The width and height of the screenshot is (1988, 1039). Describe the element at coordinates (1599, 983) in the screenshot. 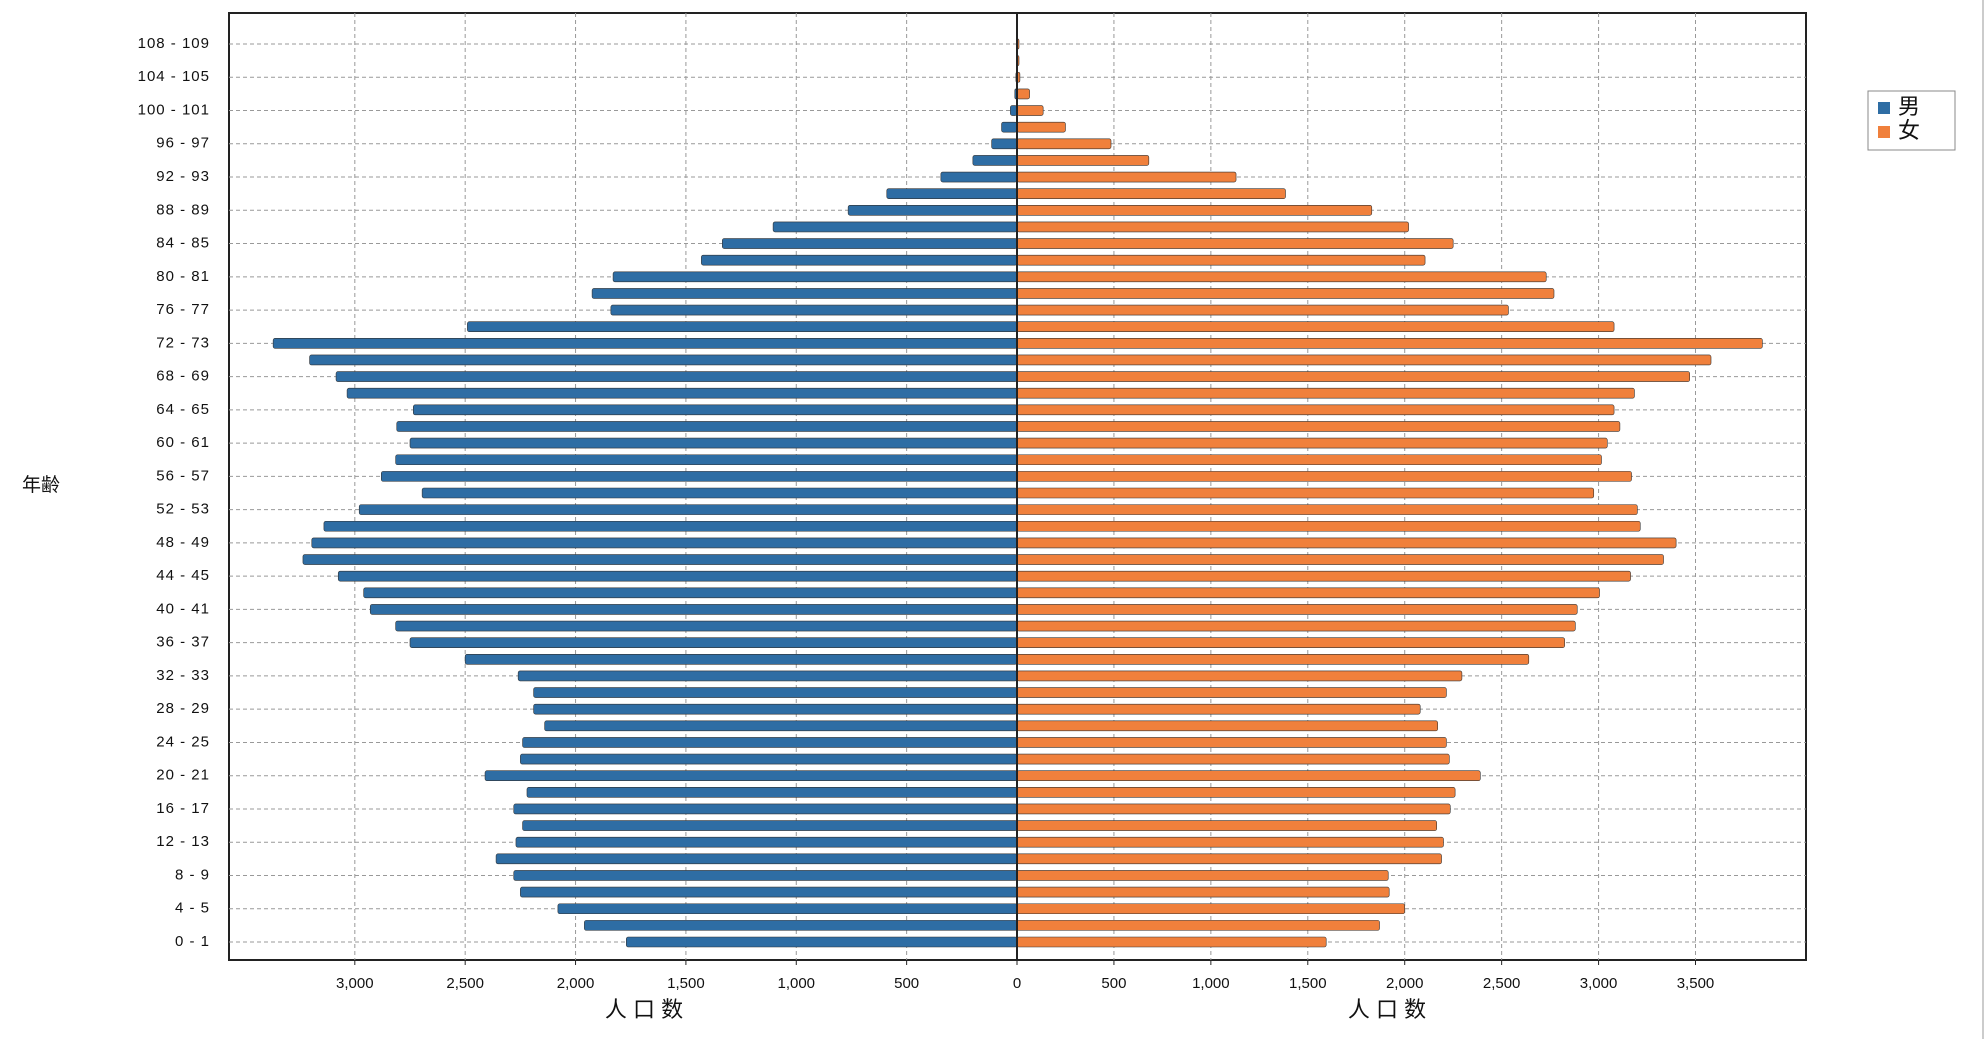

I see `x-tick-label: 3,000` at that location.